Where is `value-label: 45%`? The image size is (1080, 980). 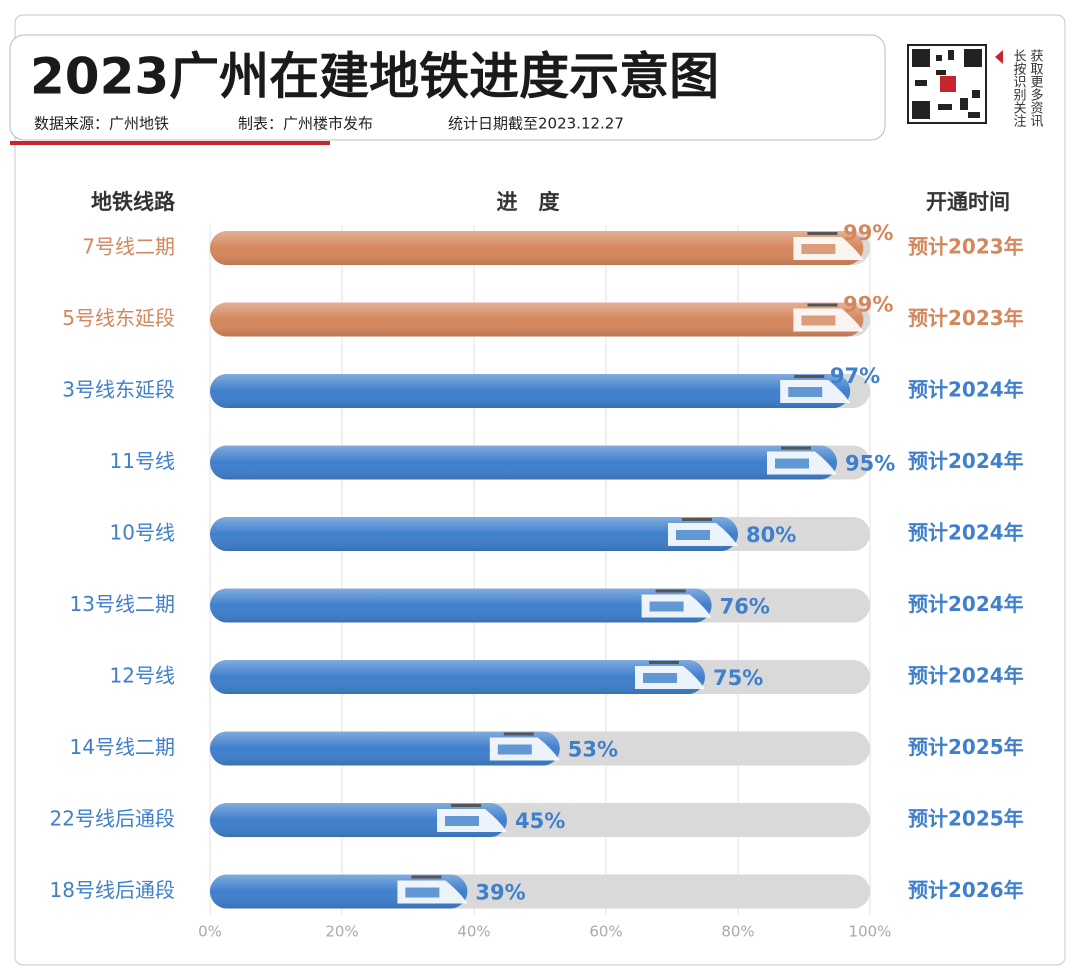 value-label: 45% is located at coordinates (540, 821).